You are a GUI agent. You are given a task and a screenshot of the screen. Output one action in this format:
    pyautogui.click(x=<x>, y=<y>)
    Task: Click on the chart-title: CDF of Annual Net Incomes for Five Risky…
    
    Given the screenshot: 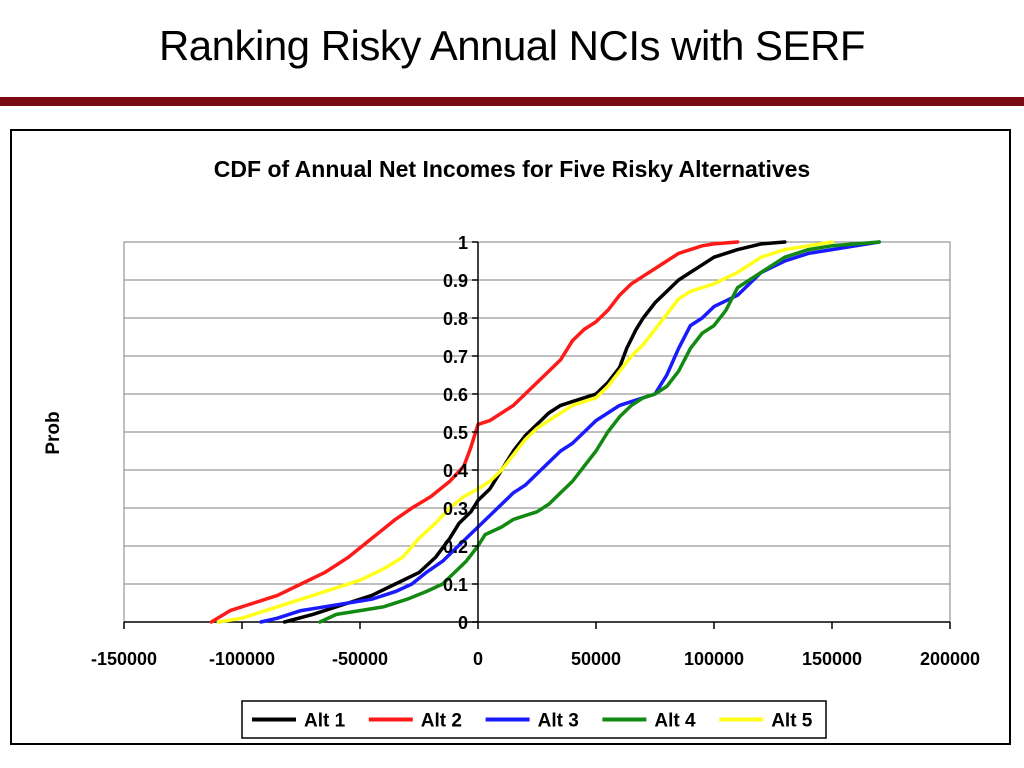 What is the action you would take?
    pyautogui.click(x=512, y=169)
    